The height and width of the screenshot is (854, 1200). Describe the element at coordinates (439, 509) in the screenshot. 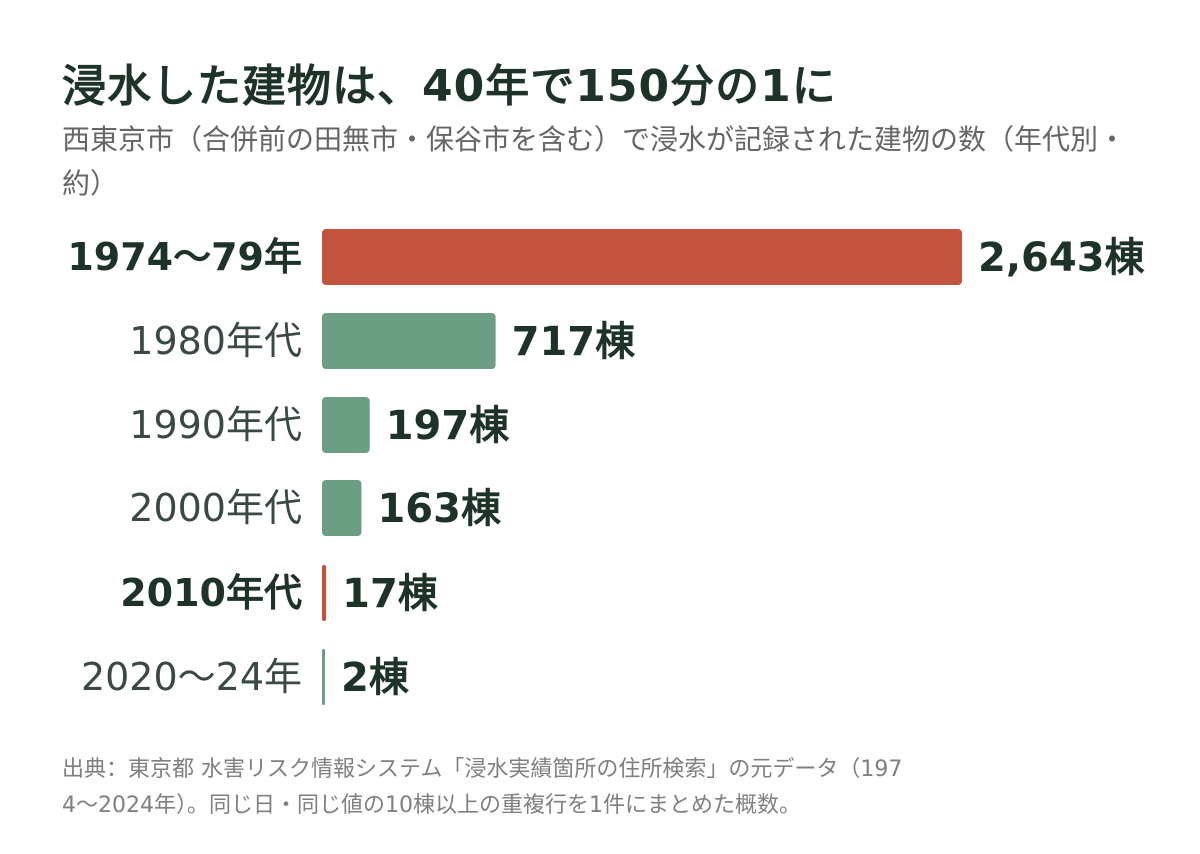

I see `value-label: 163棟` at that location.